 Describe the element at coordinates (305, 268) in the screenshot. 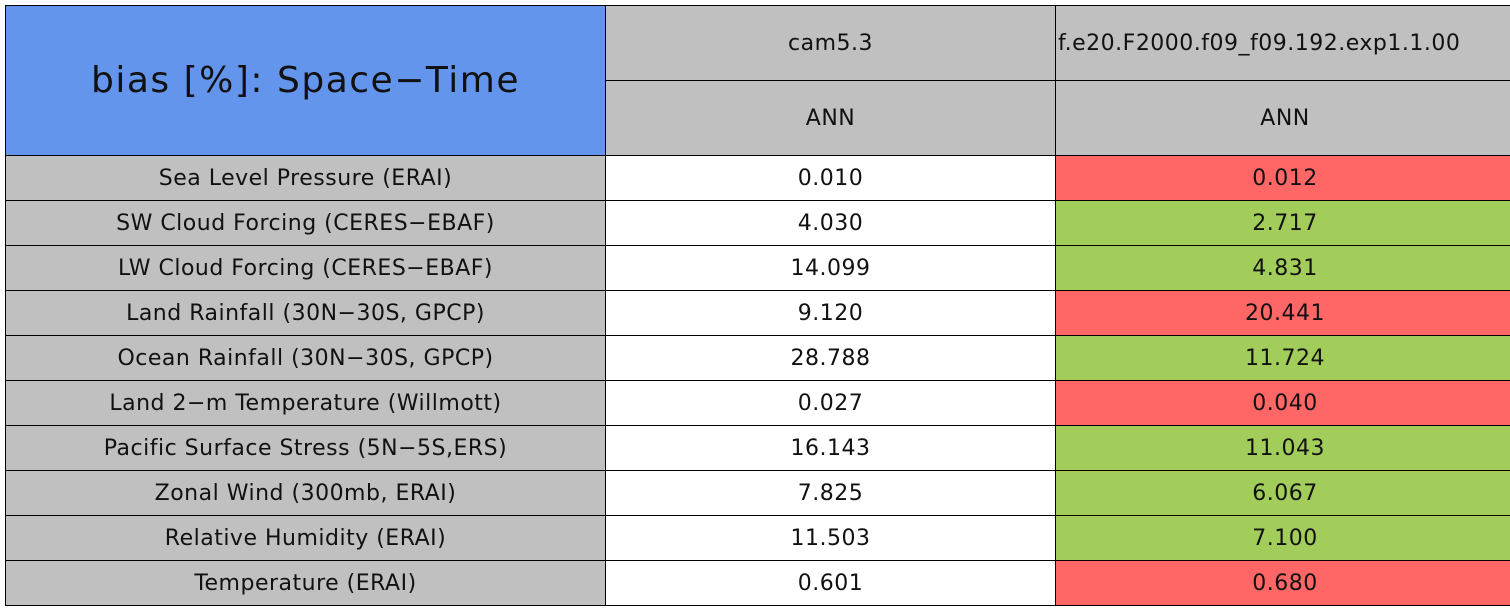

I see `row-label: LW Cloud Forcing (CERES−EBAF)` at that location.